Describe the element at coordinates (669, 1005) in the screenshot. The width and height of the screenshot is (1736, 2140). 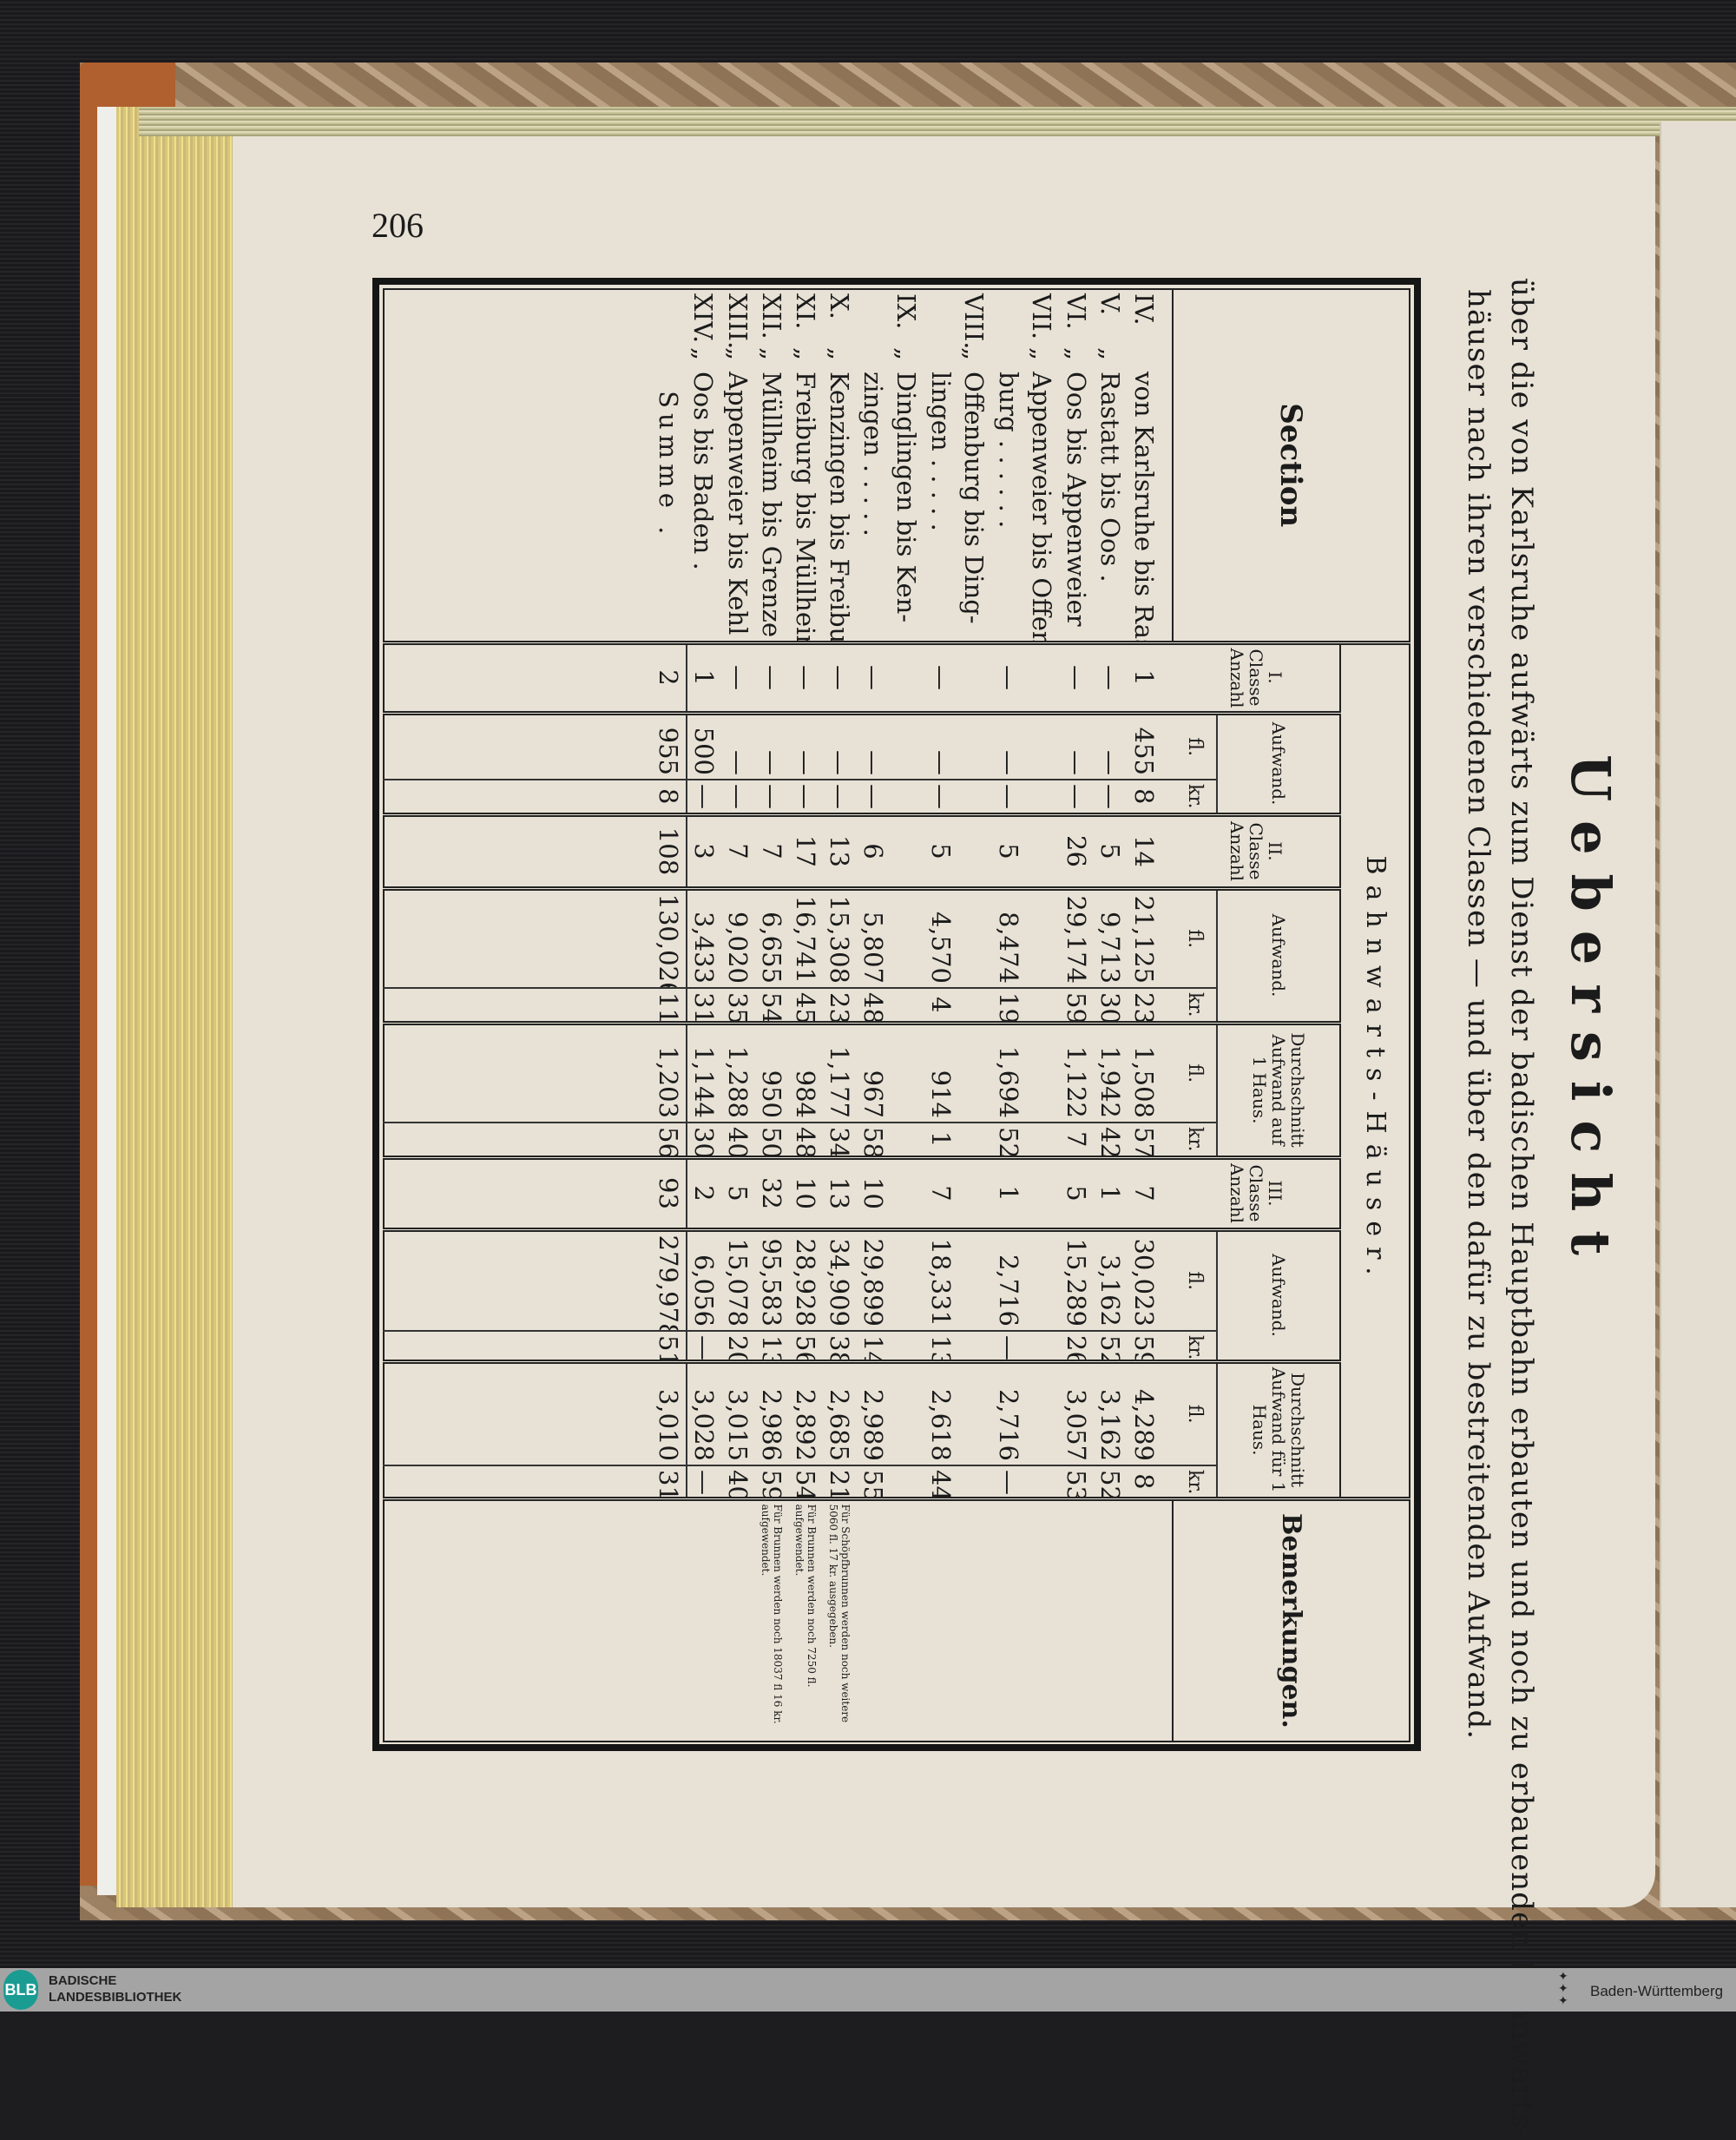
I see `total-ii-kr: 11` at that location.